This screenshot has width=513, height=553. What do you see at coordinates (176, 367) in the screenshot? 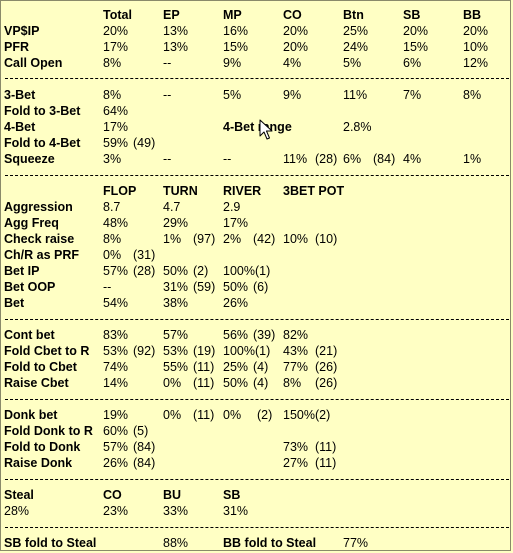
I see `stat-value: 55%` at bounding box center [176, 367].